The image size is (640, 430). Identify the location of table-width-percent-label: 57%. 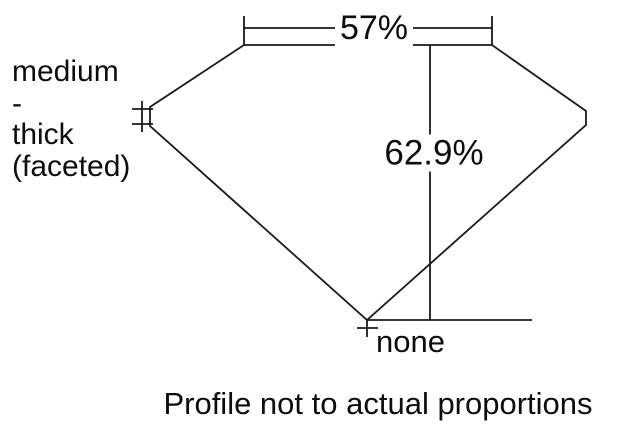
(374, 28).